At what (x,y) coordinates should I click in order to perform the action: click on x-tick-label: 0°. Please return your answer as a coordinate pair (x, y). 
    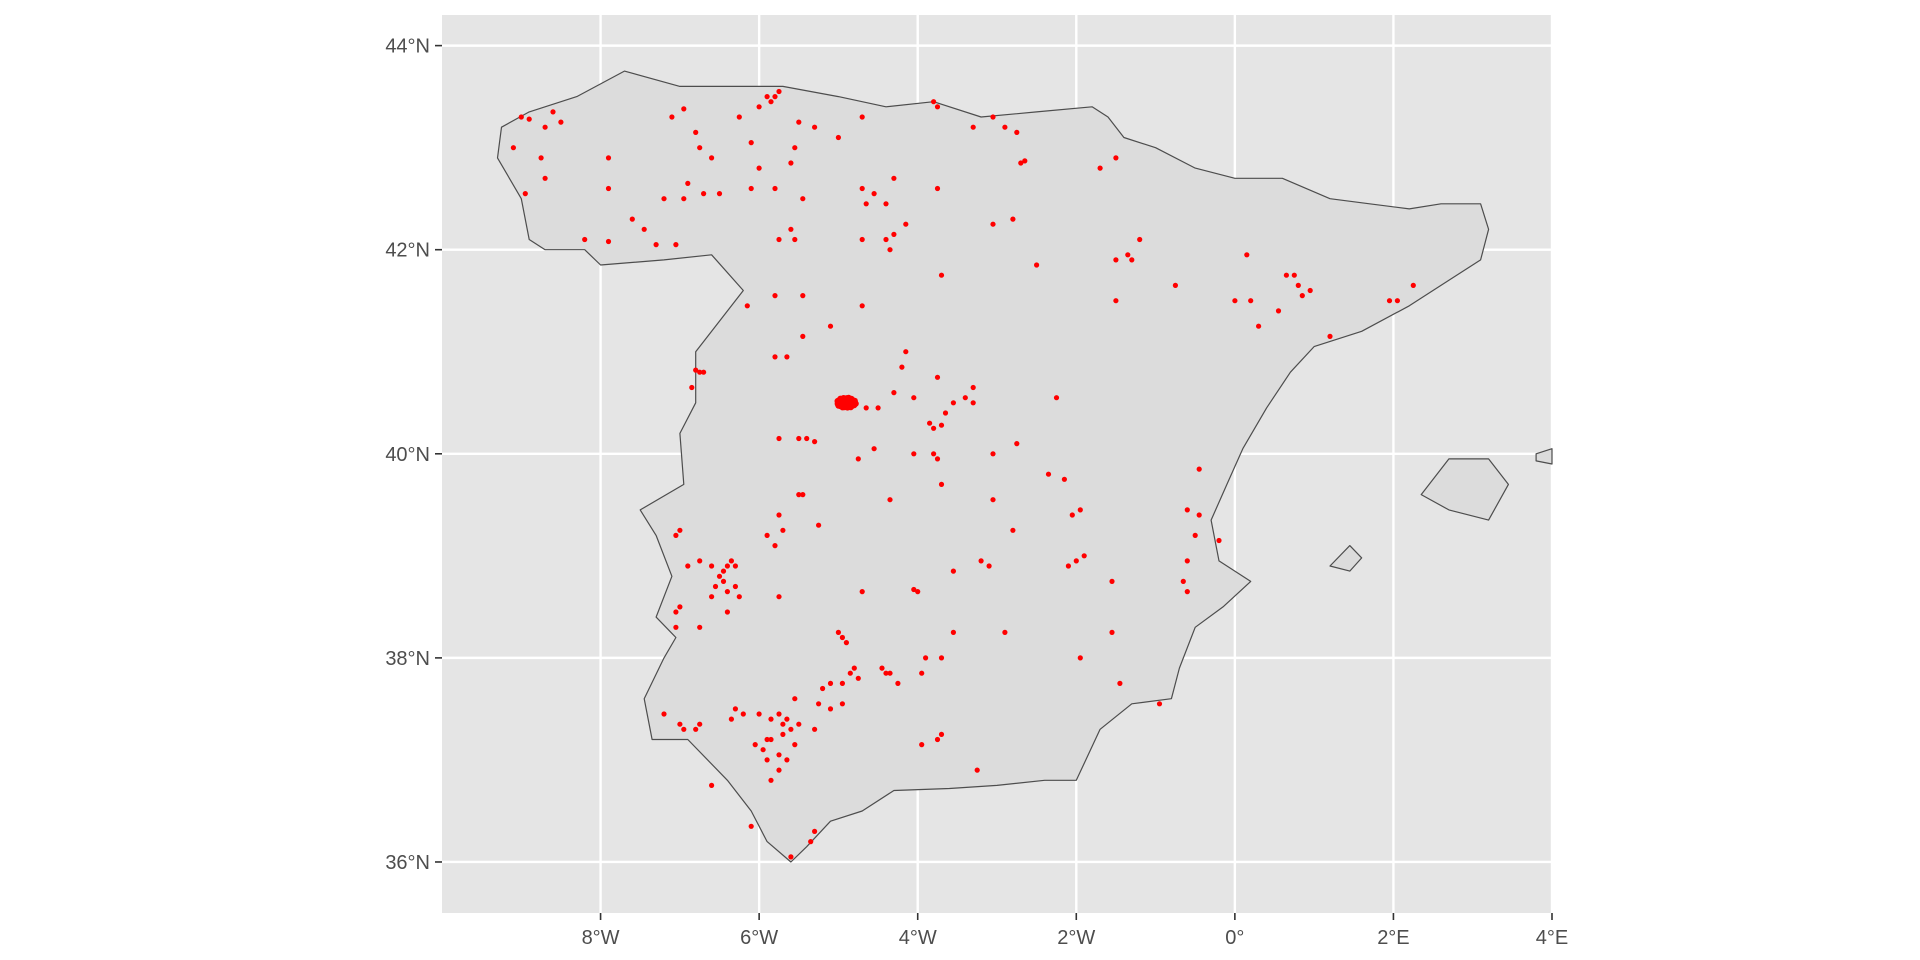
    Looking at the image, I should click on (1234, 938).